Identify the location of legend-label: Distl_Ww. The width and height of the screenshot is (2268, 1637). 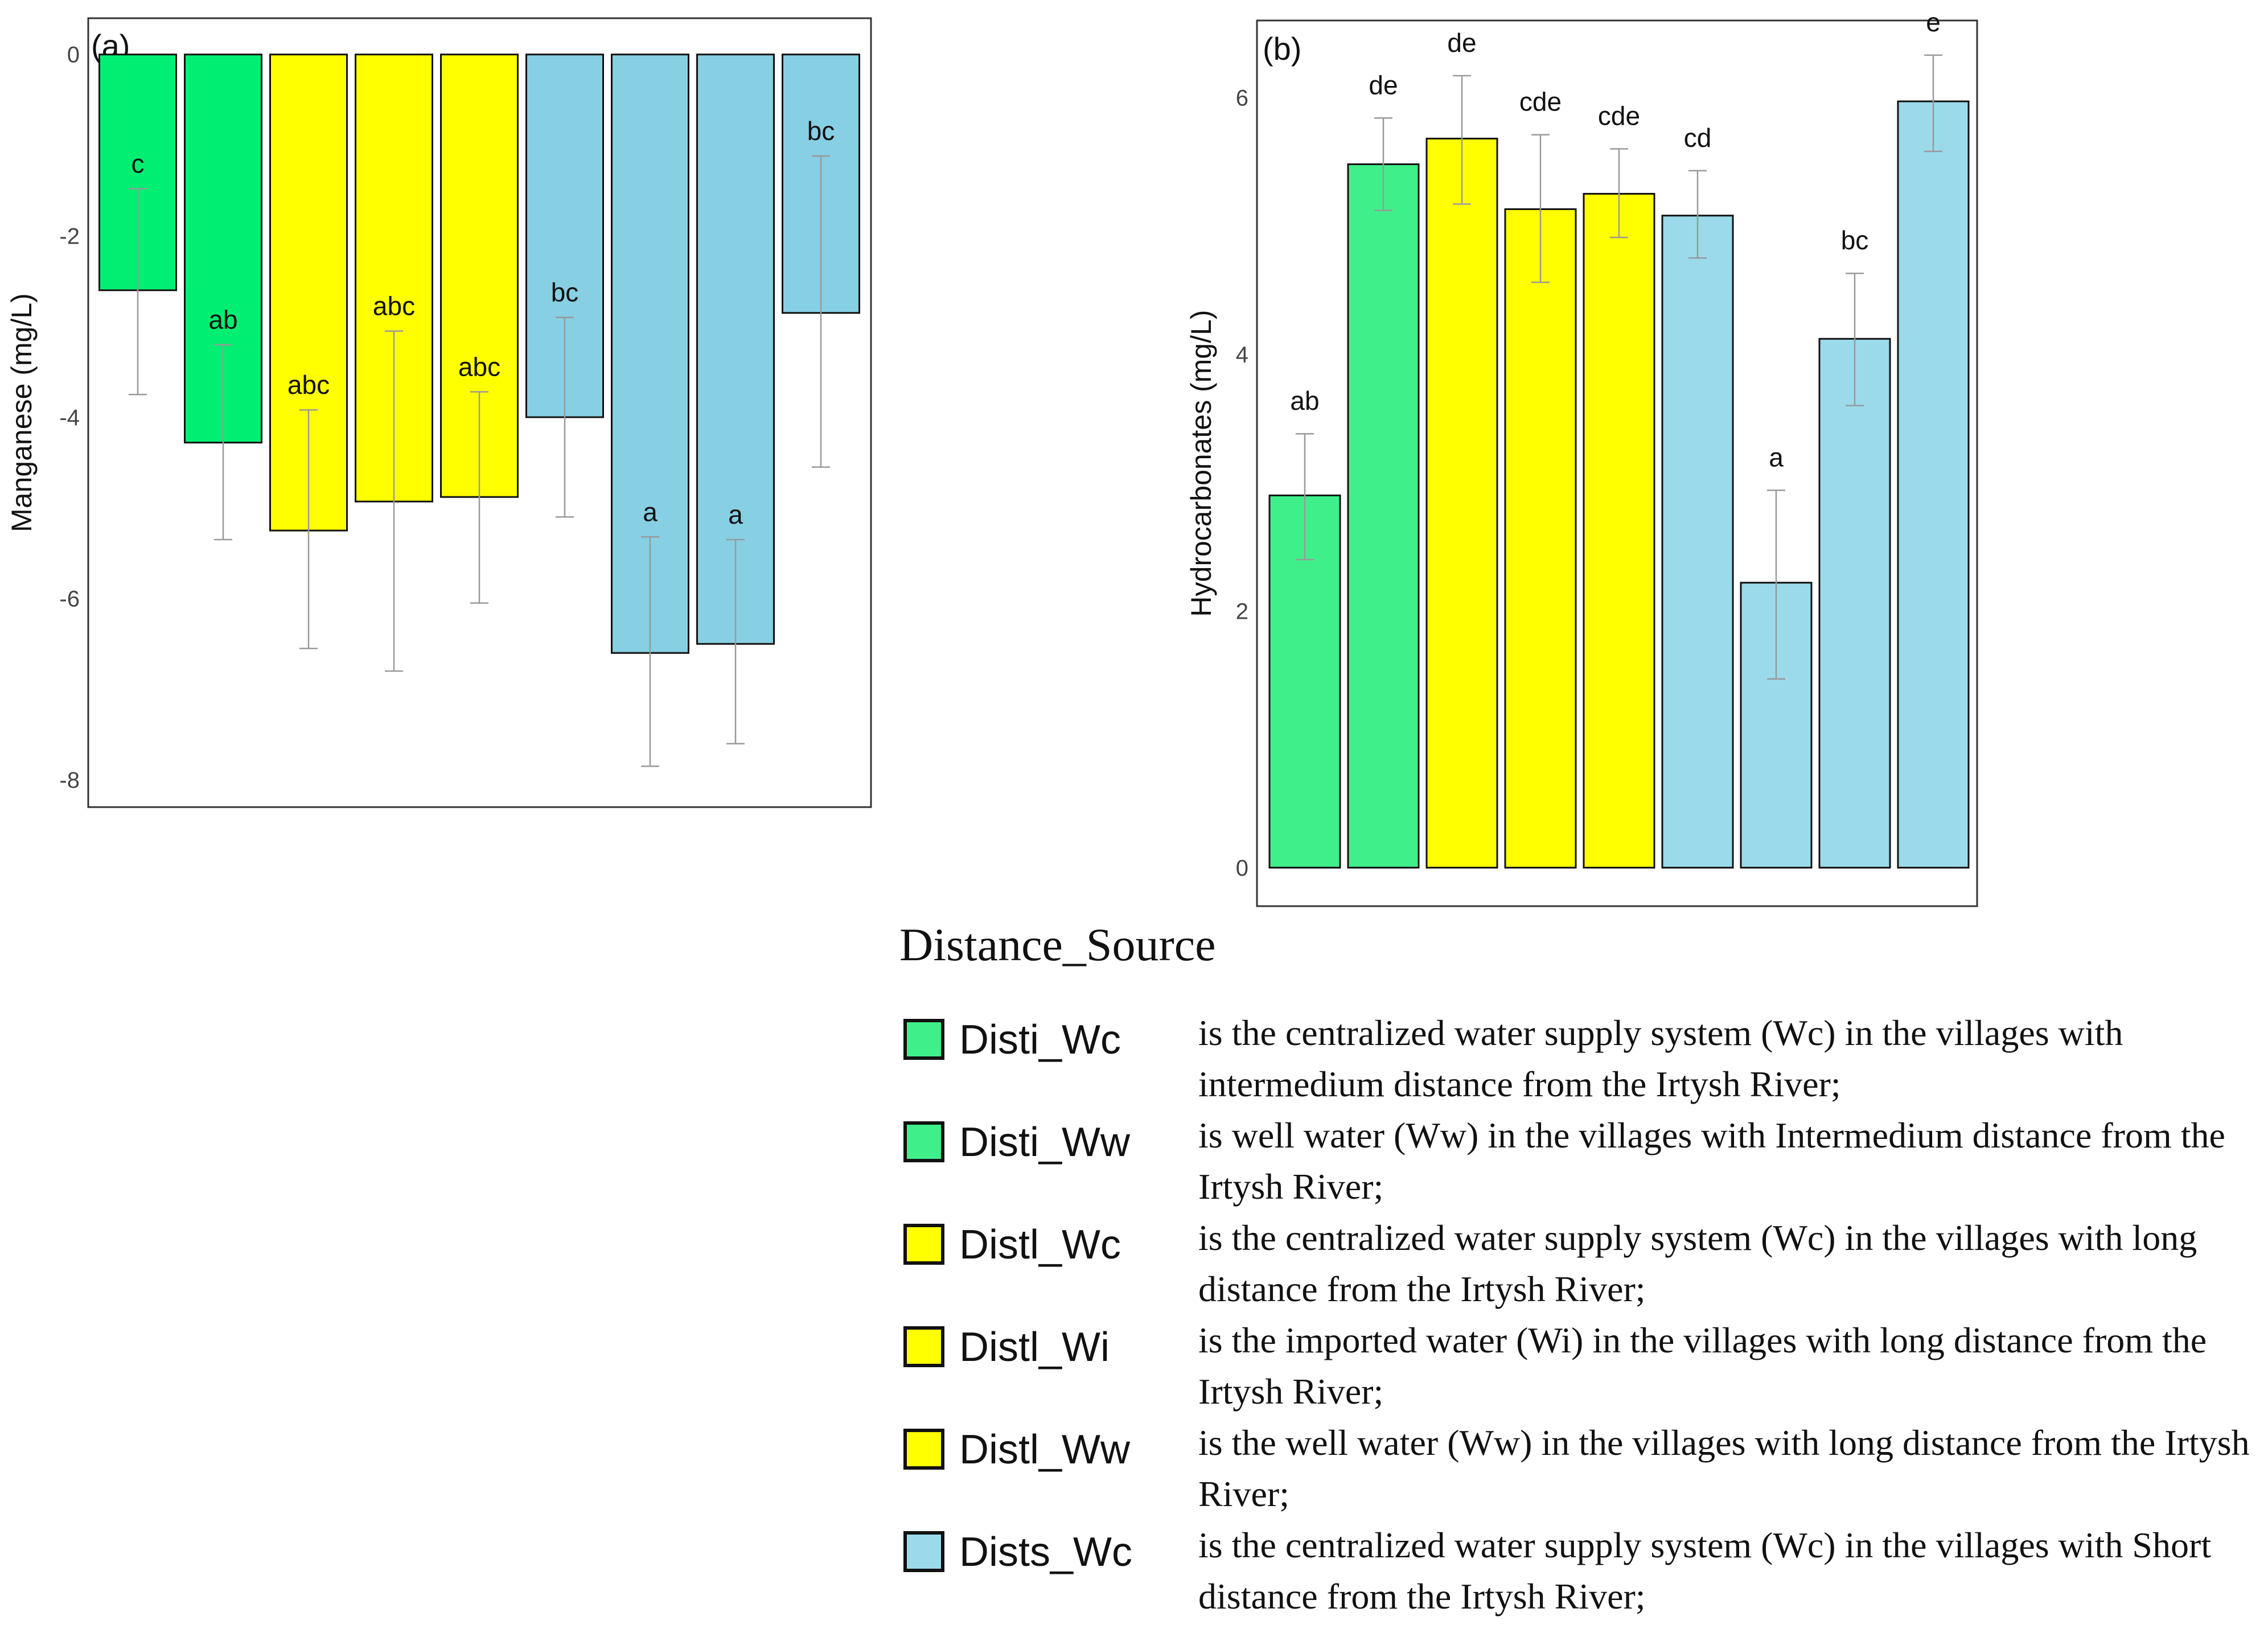
(1044, 1450).